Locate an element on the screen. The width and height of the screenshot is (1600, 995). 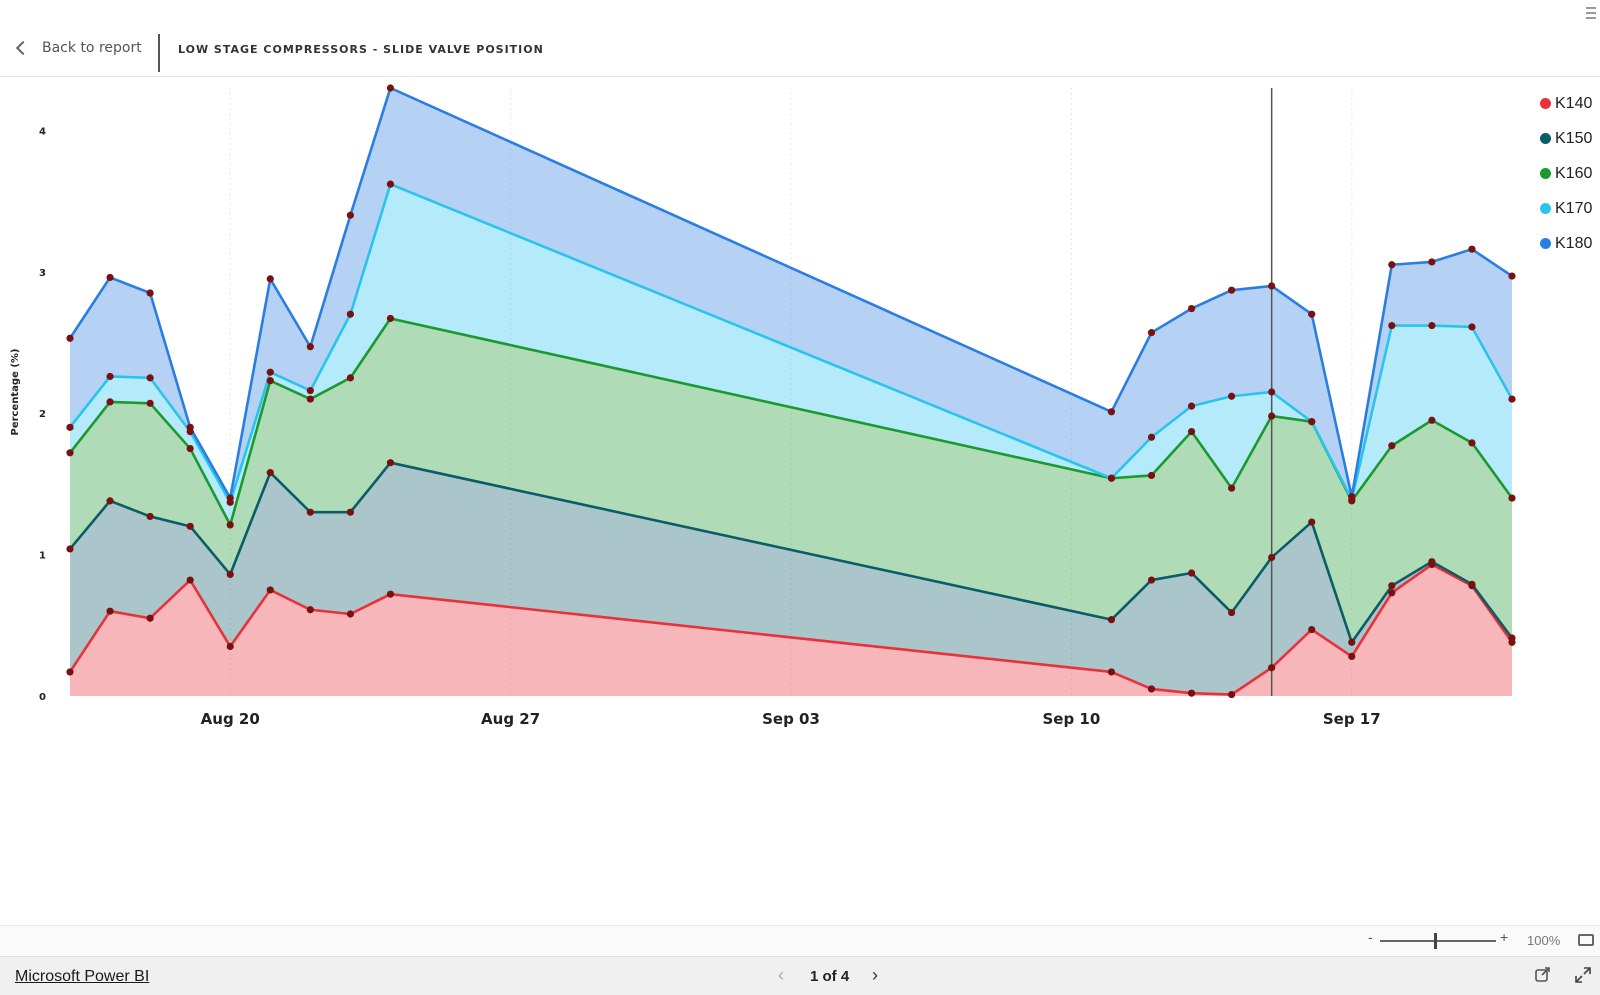
chart-legend: K140 K150 K160 K170 K180 is located at coordinates (1566, 173).